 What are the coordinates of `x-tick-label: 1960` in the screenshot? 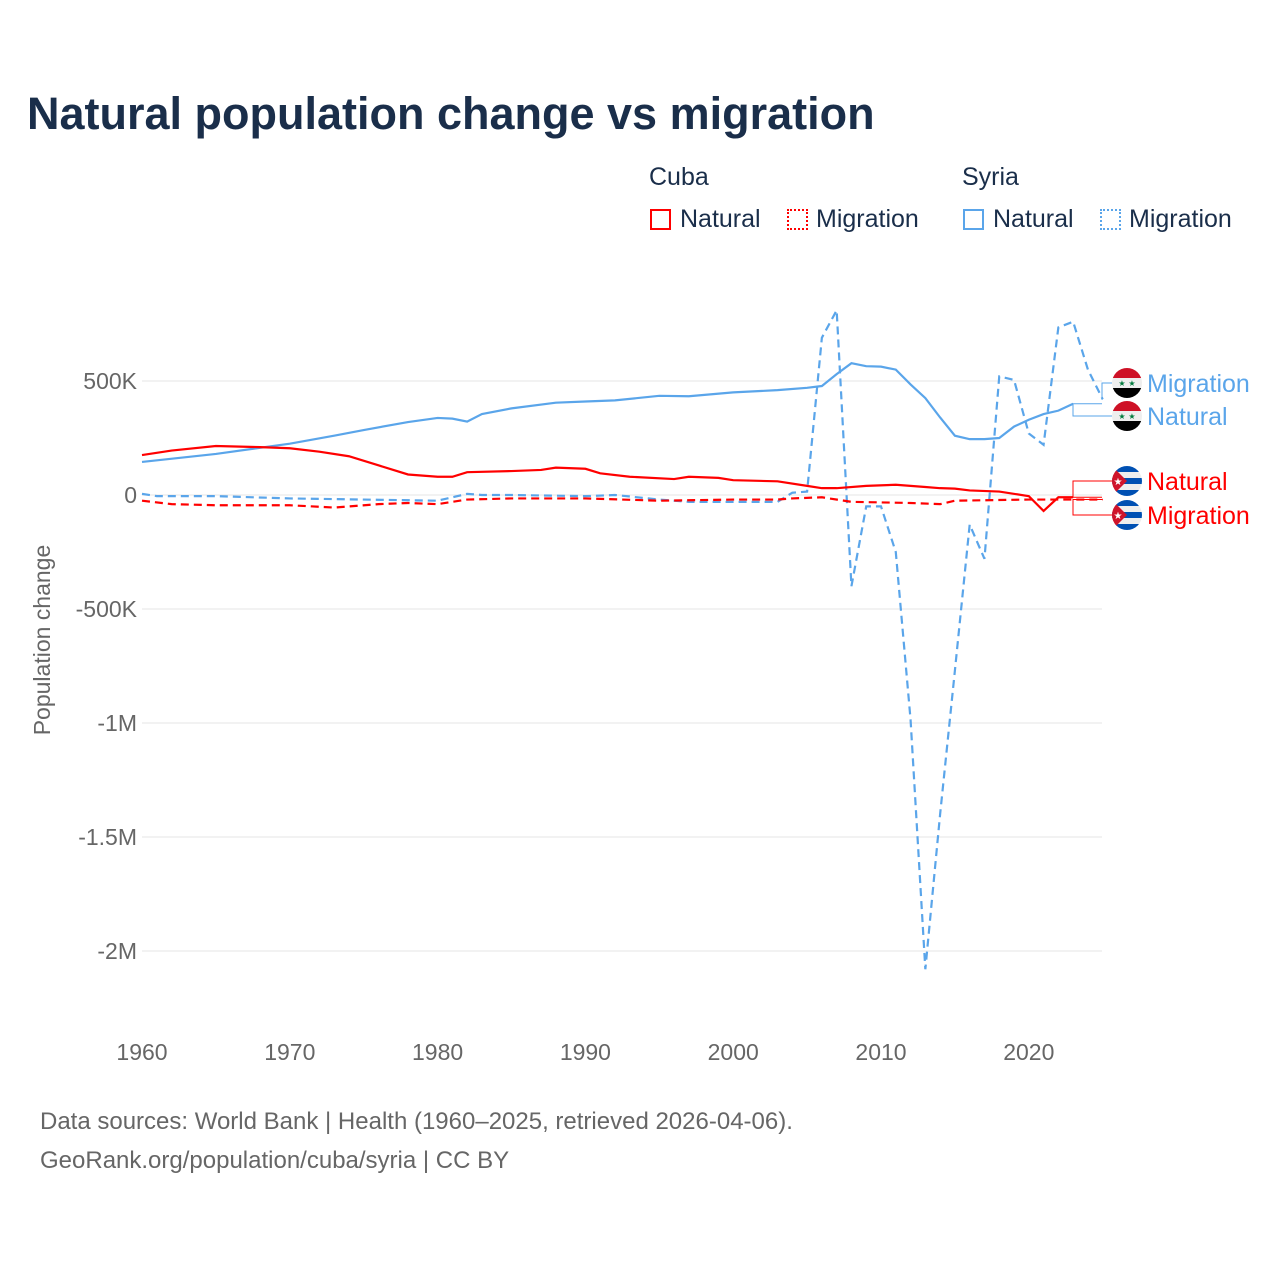 It's located at (141, 1052).